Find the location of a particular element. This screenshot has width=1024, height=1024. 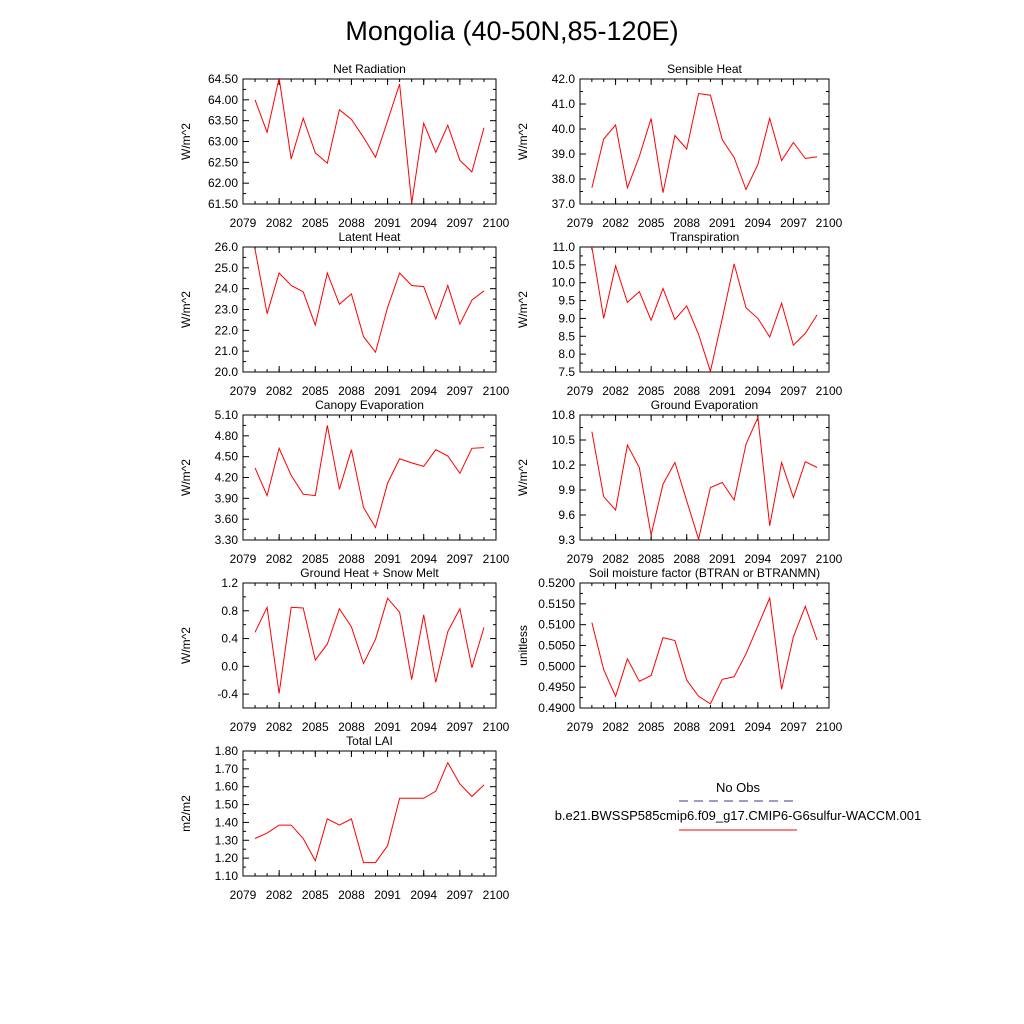

y-tick-label: 26.0 is located at coordinates (227, 247).